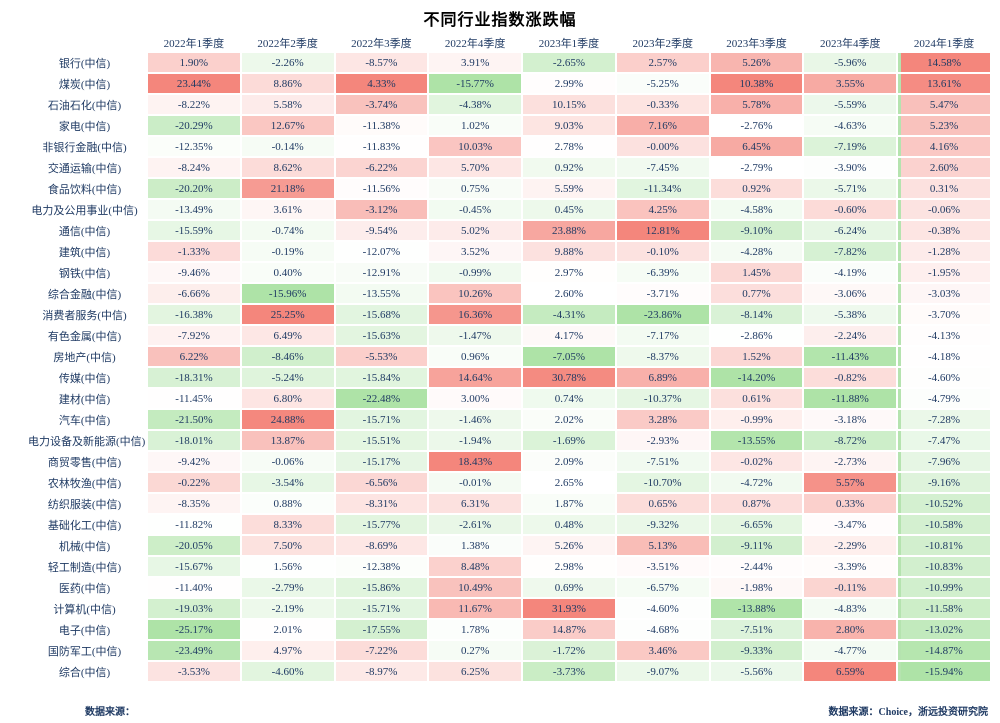 The height and width of the screenshot is (723, 1000). Describe the element at coordinates (850, 272) in the screenshot. I see `heatmap-cell: -4.19%` at that location.